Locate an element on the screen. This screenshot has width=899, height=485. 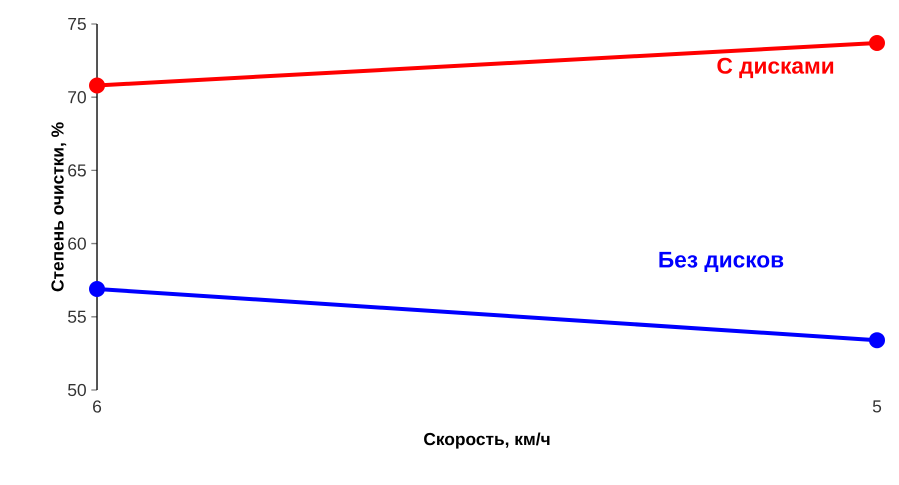
x-tick-label: 6 is located at coordinates (97, 406).